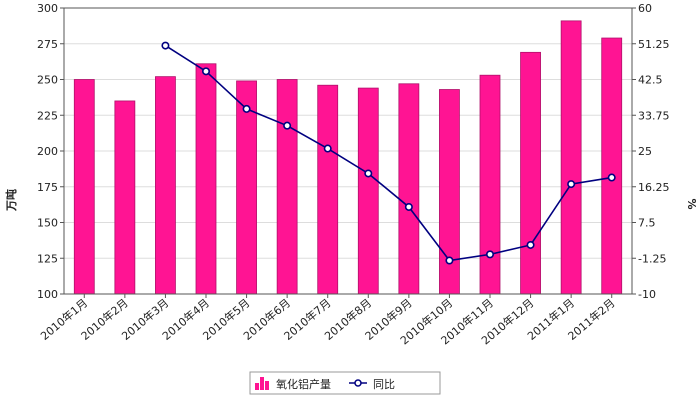 The image size is (700, 401). Describe the element at coordinates (654, 115) in the screenshot. I see `right-tick-label: 33.75` at that location.